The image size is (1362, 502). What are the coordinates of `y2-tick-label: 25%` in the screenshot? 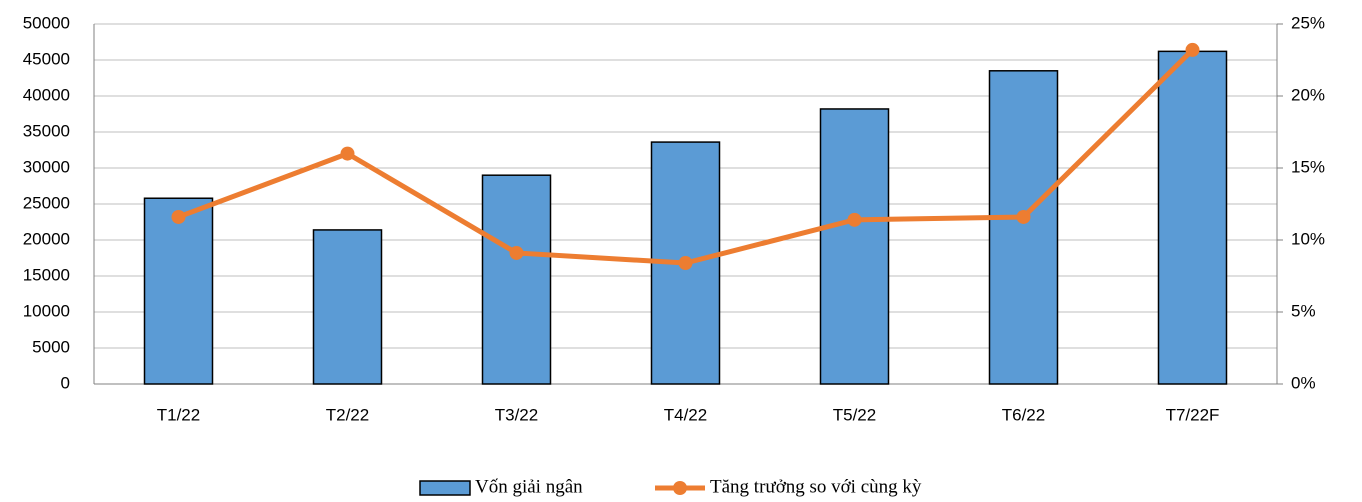 It's located at (1308, 22).